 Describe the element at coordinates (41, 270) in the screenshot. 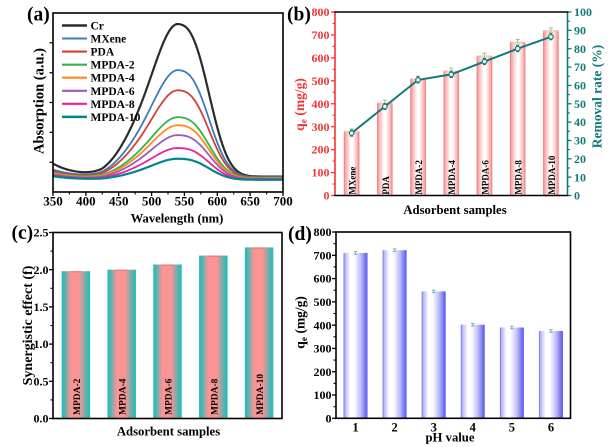

I see `svg-text: 2.0` at that location.